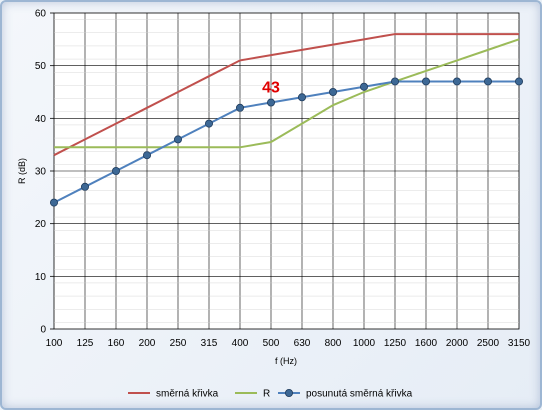 The width and height of the screenshot is (542, 410). What do you see at coordinates (22, 171) in the screenshot?
I see `y-axis-title: R (dB)` at bounding box center [22, 171].